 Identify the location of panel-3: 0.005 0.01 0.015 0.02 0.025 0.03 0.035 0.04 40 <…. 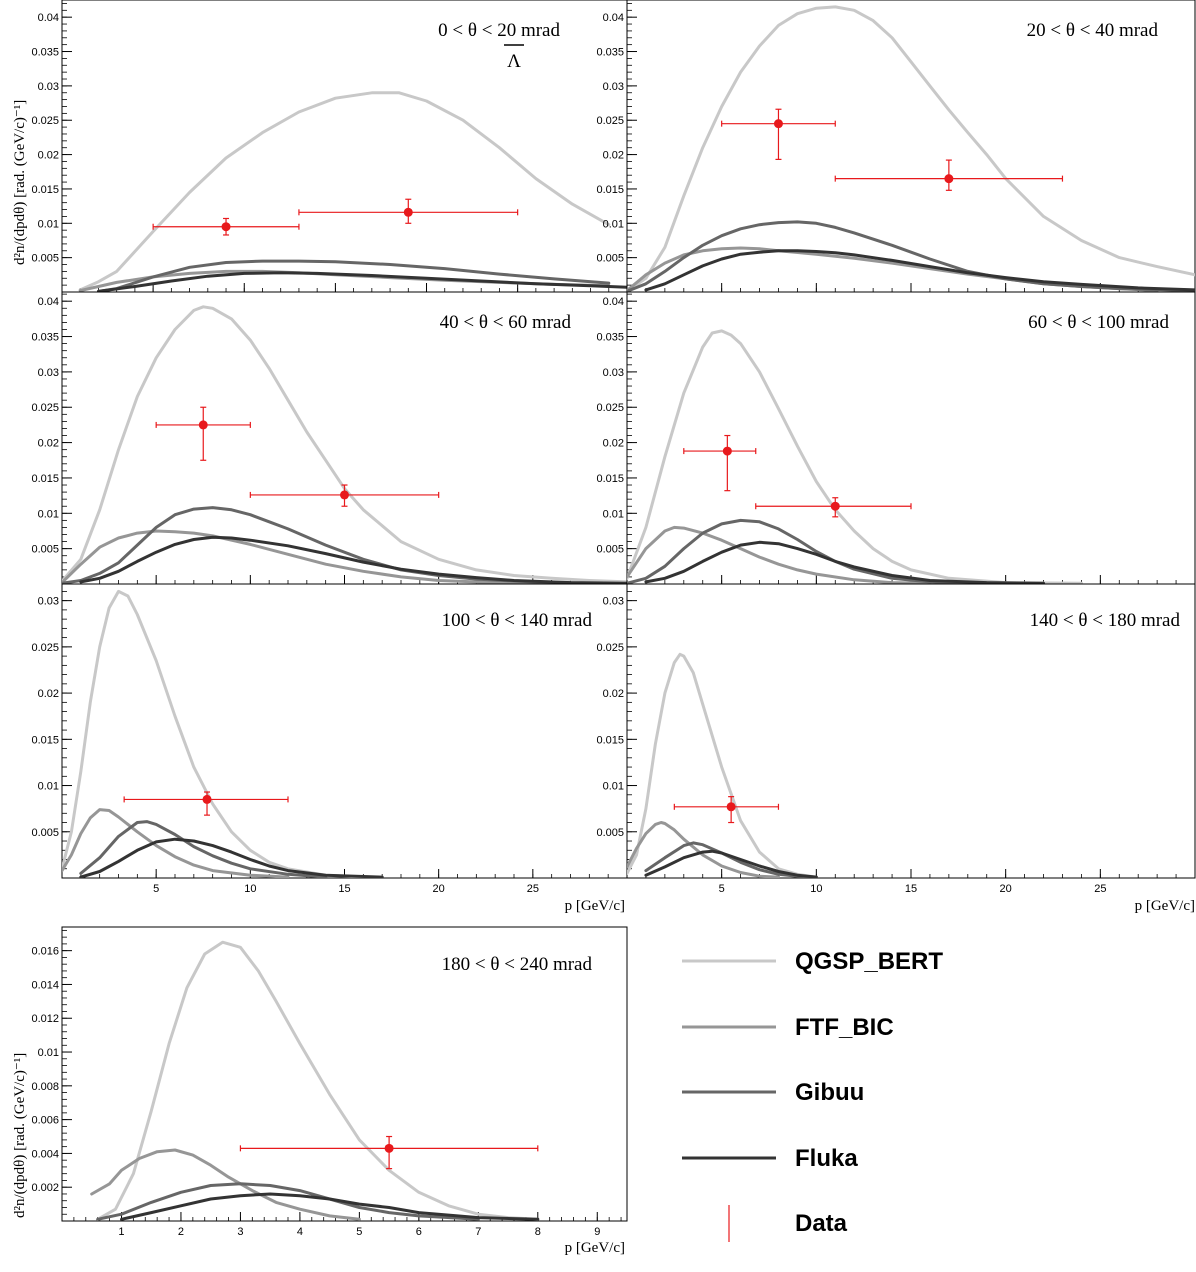
(329, 438).